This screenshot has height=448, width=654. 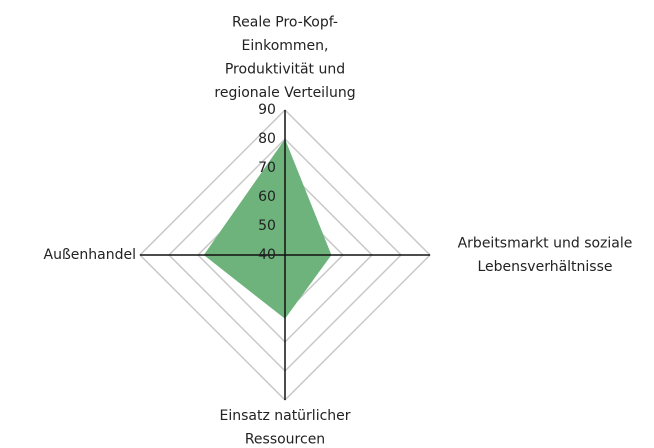 I want to click on r-tick-label: 80, so click(x=267, y=139).